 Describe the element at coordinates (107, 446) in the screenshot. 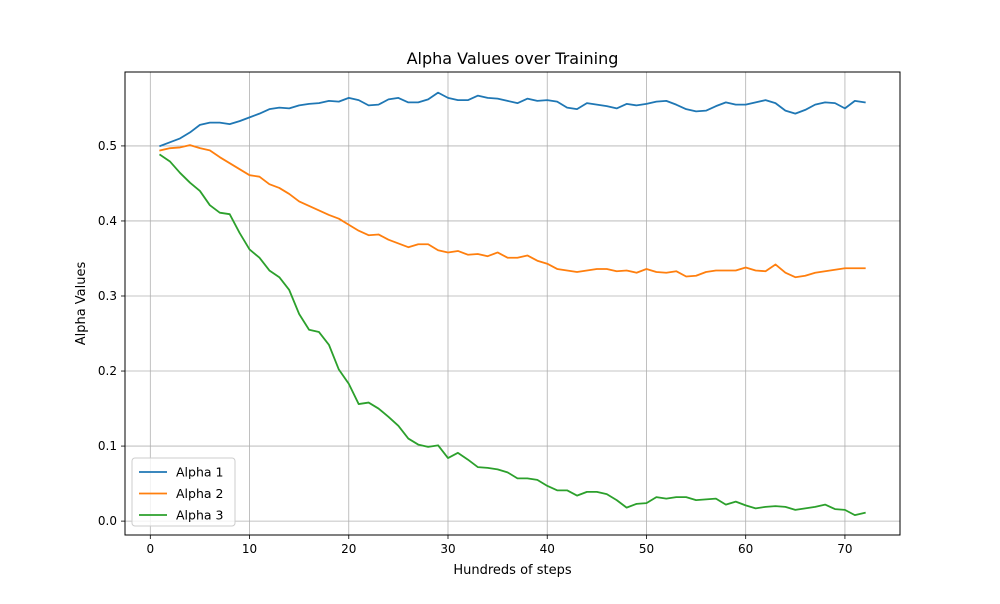

I see `y-tick-label: 0.1` at that location.